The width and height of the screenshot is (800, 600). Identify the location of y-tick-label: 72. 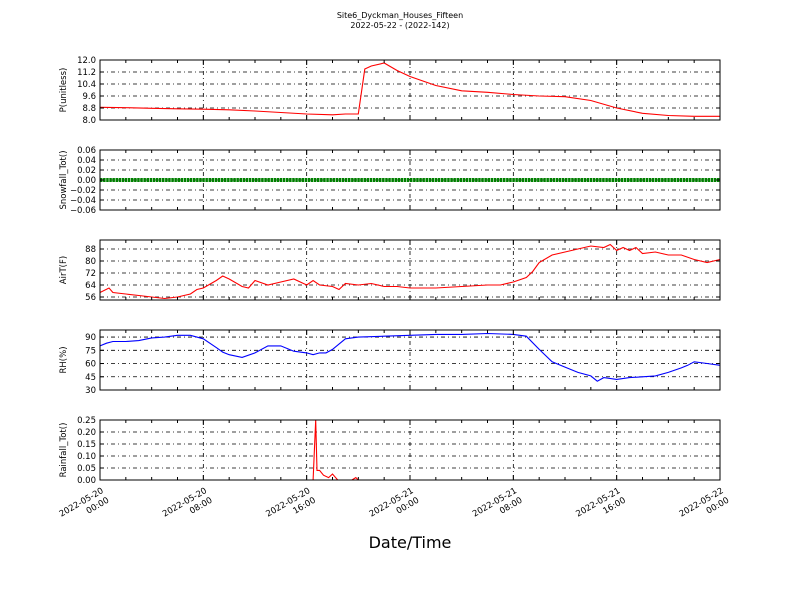
(90, 274).